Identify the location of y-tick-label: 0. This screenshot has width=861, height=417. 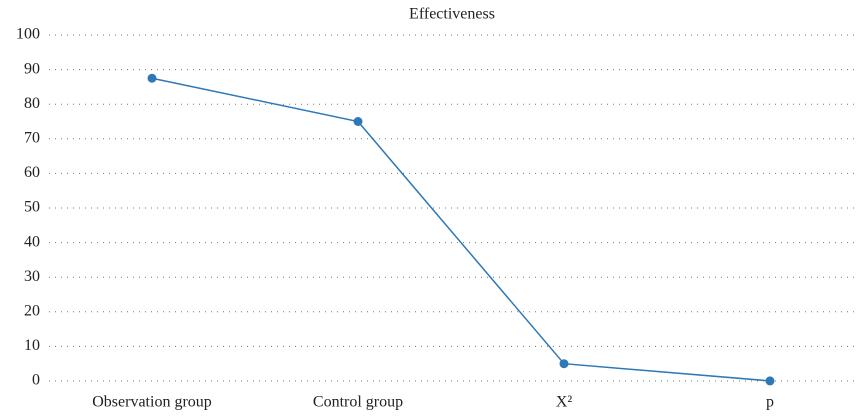
(36, 380).